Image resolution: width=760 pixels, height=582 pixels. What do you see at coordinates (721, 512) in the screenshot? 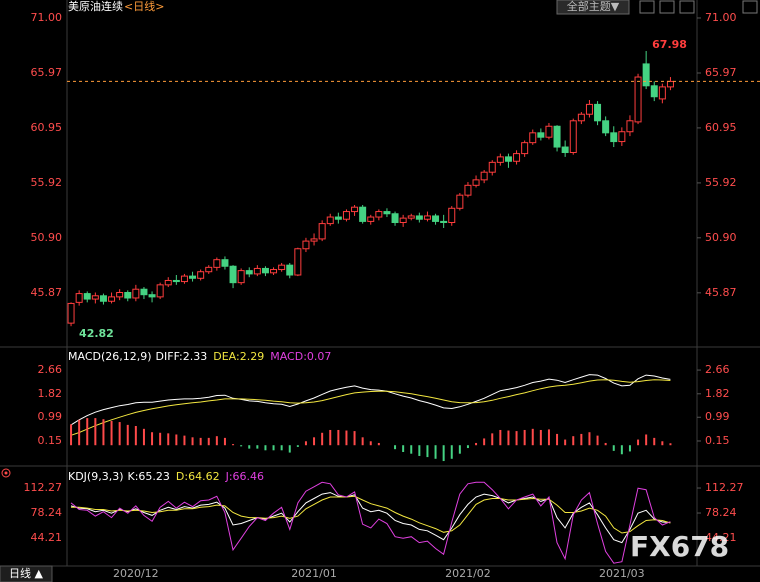
I see `y-tick-label-right: 78.24` at bounding box center [721, 512].